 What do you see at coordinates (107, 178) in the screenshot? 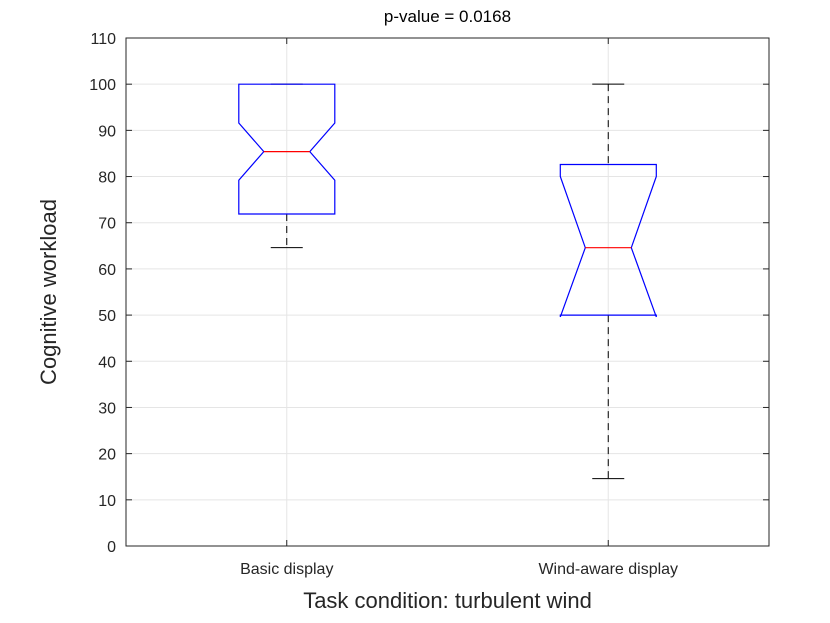
I see `y-tick-label: 80` at bounding box center [107, 178].